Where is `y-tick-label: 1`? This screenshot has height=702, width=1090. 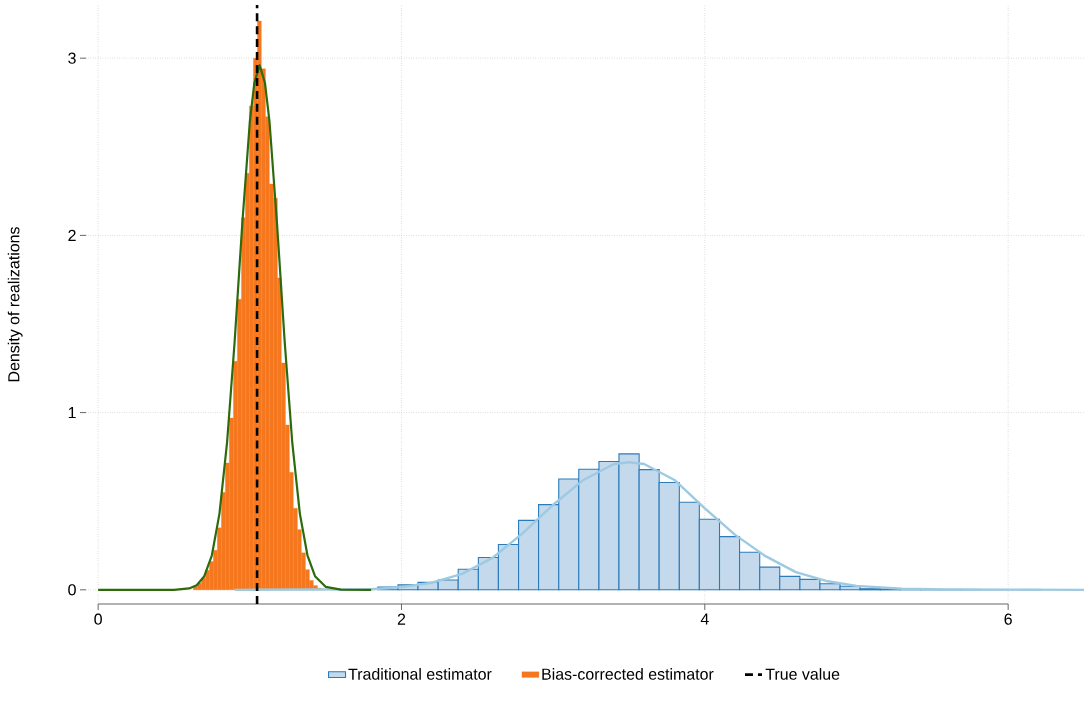
y-tick-label: 1 is located at coordinates (72, 413).